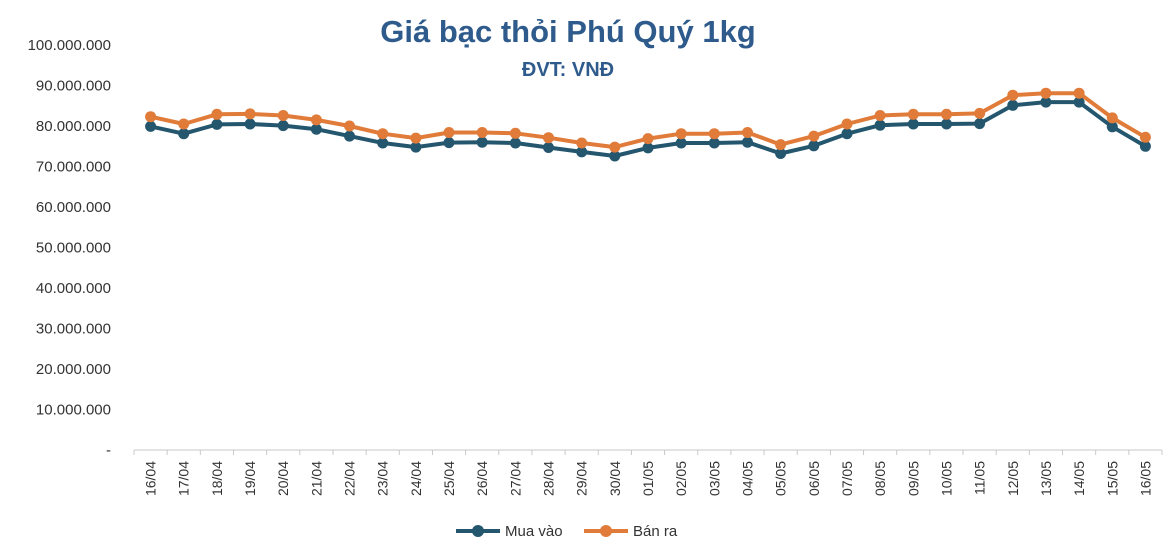 The width and height of the screenshot is (1166, 556). What do you see at coordinates (568, 31) in the screenshot?
I see `chart-title: Giá bạc thỏi Phú Quý 1kg` at bounding box center [568, 31].